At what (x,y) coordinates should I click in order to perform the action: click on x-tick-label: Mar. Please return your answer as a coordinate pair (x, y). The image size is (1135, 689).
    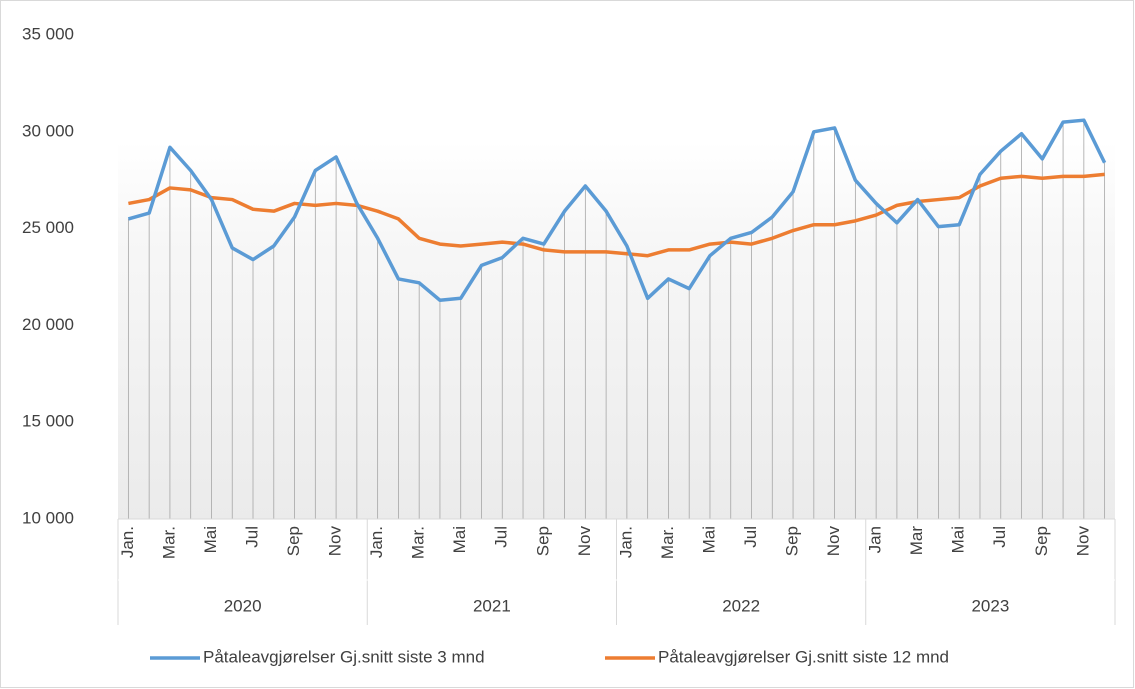
    Looking at the image, I should click on (916, 541).